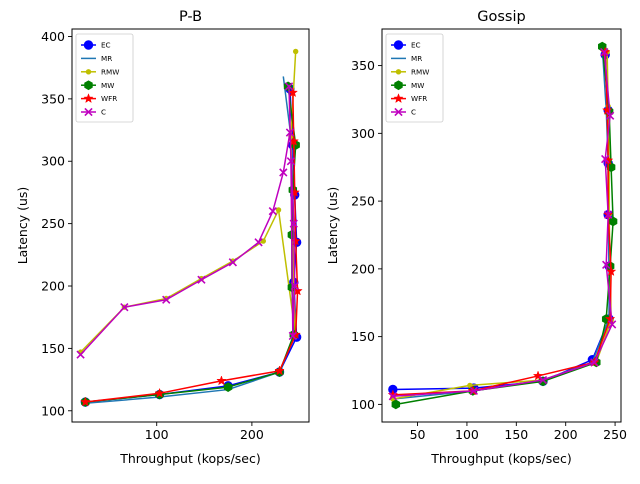  Describe the element at coordinates (190, 17) in the screenshot. I see `chart-title: P-B` at that location.